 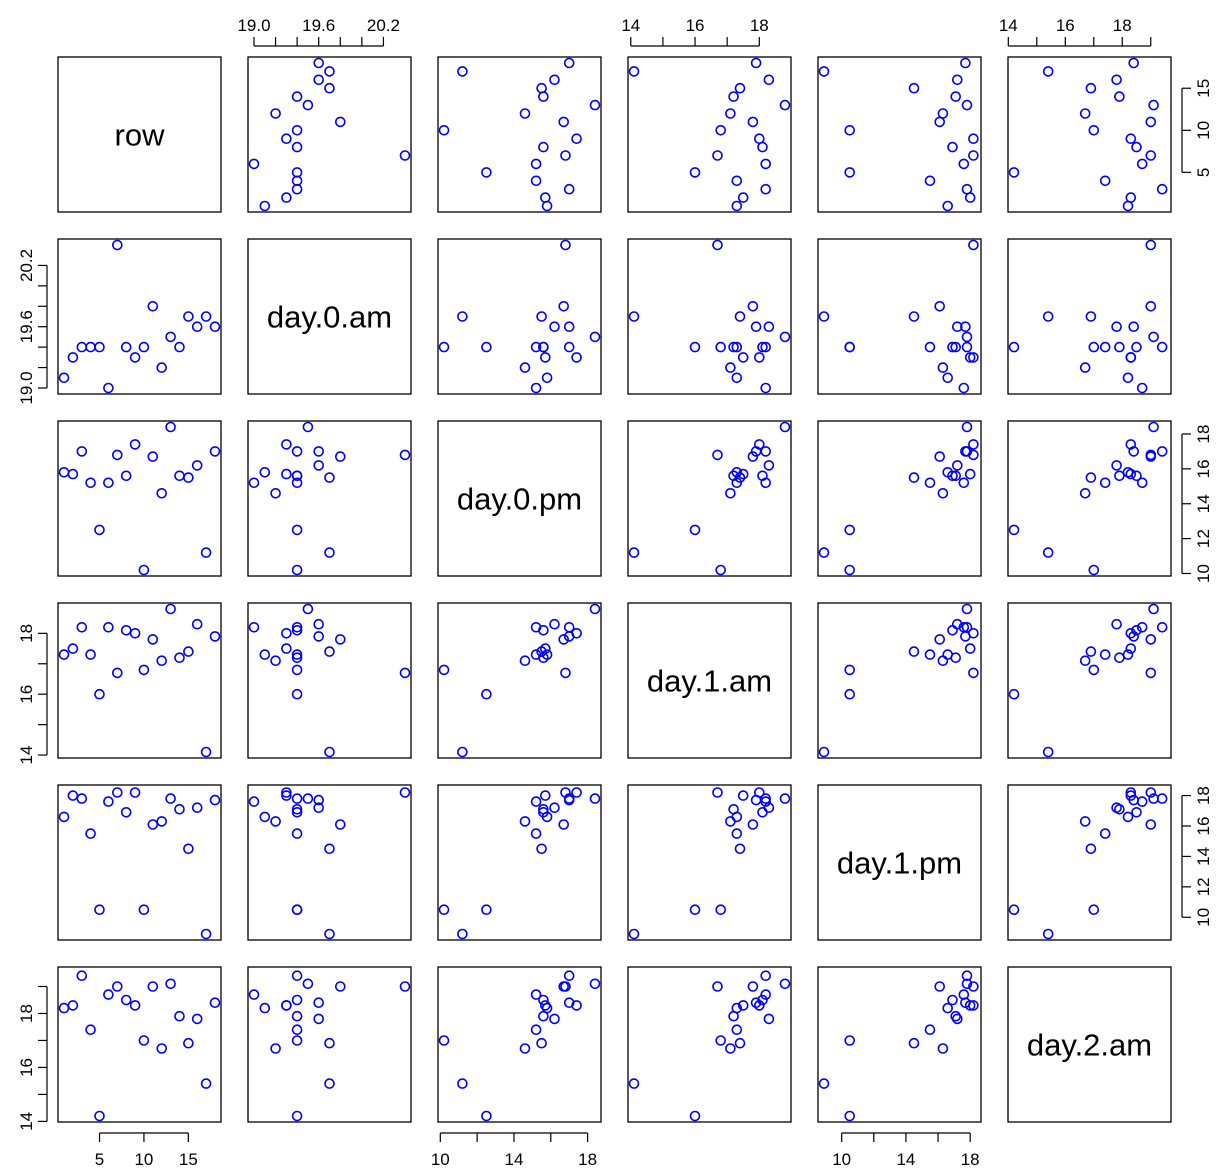 I want to click on diagonal-label-day-0-pm: day.0.pm, so click(x=519, y=499).